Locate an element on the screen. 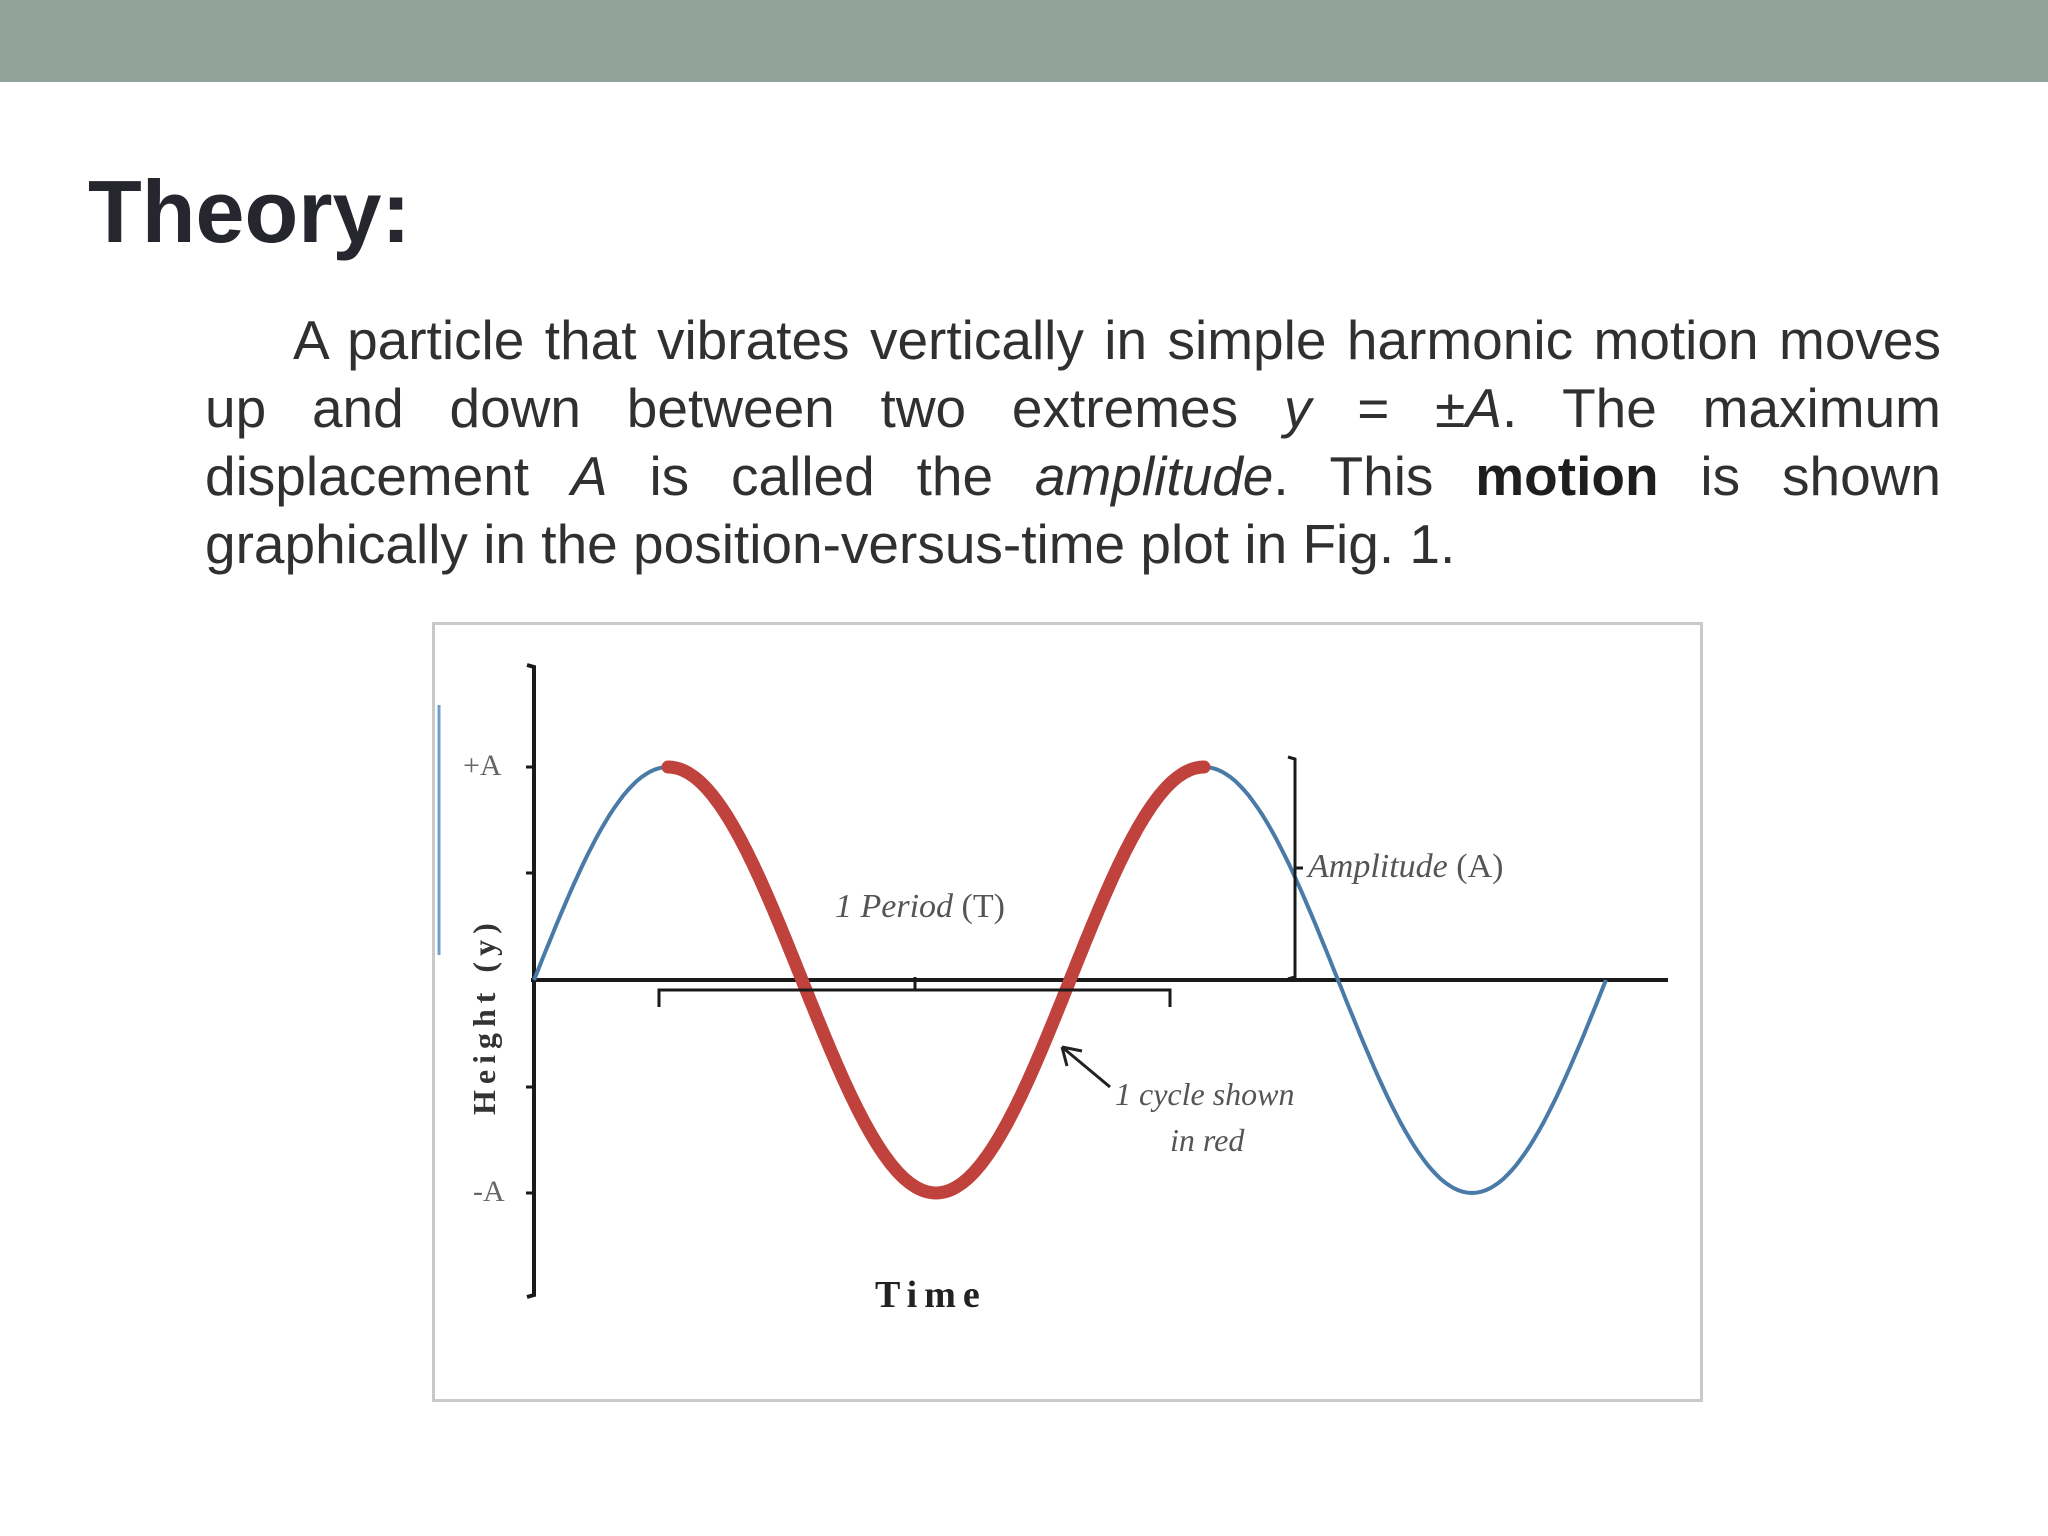 This screenshot has height=1536, width=2048. bold-motion: motion is located at coordinates (1567, 476).